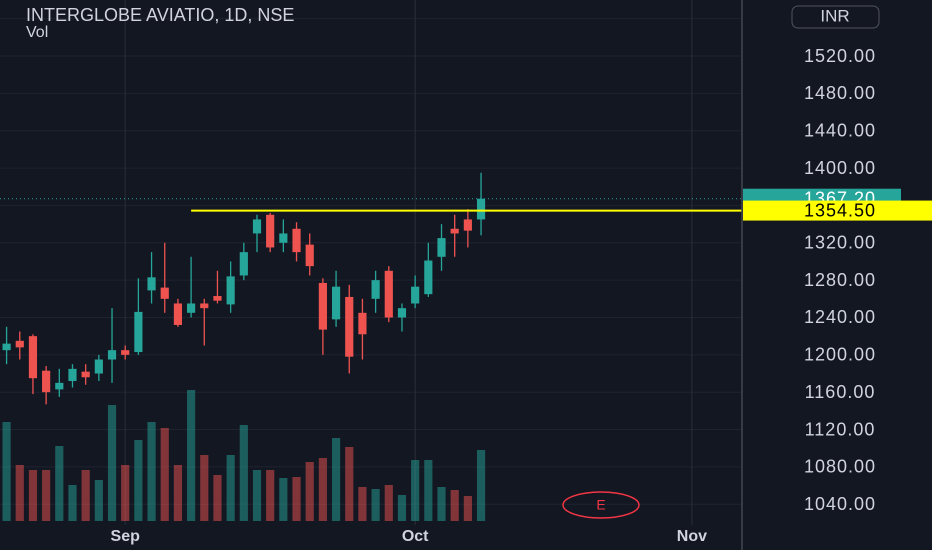 The width and height of the screenshot is (932, 550). I want to click on y-tick-label: 1160.00, so click(840, 392).